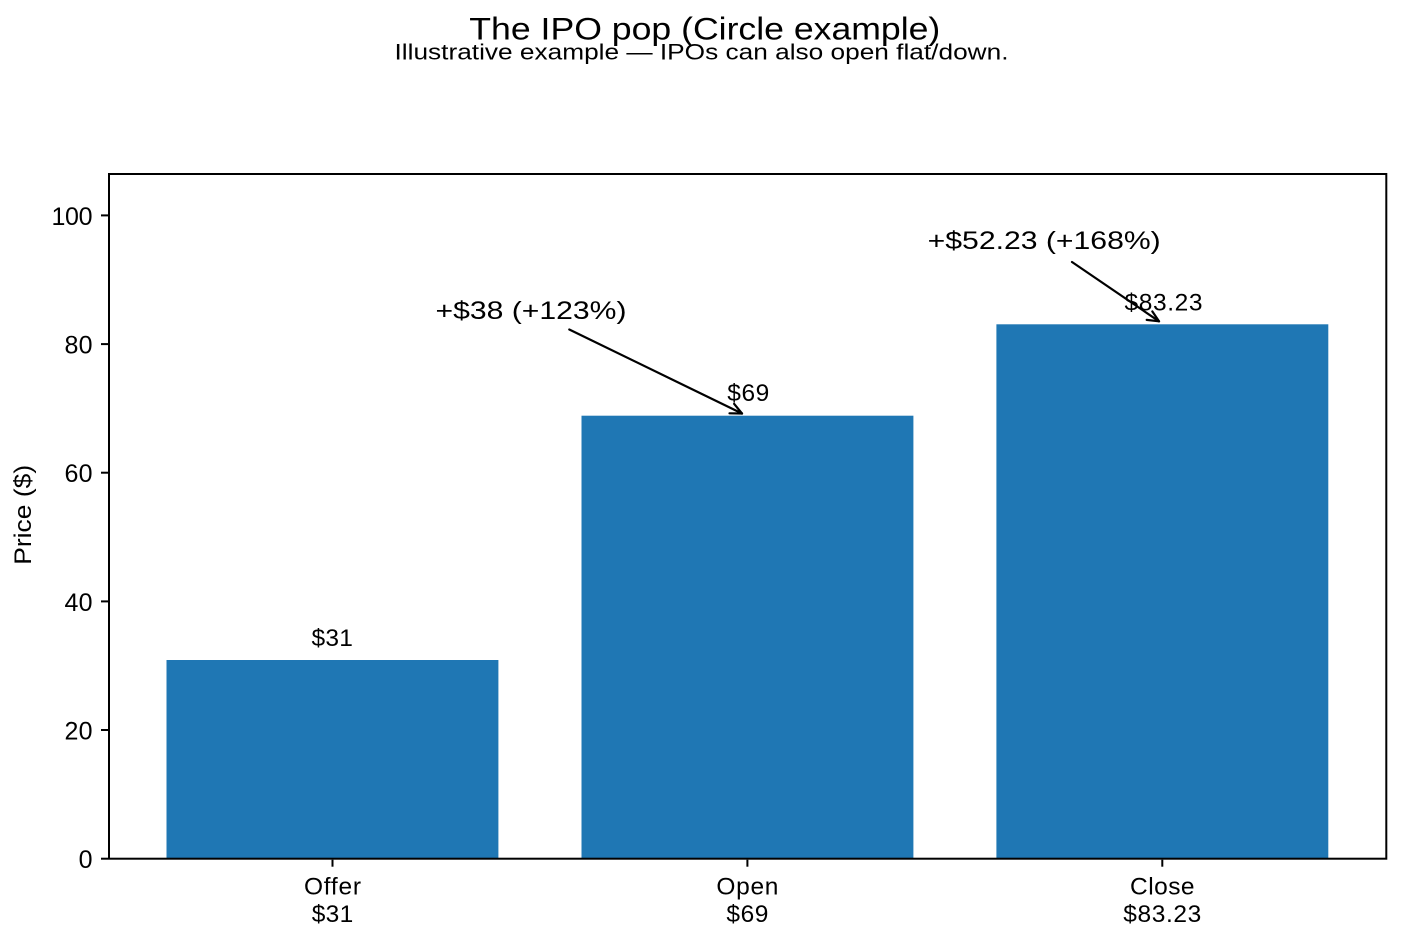 The image size is (1403, 941). Describe the element at coordinates (23, 515) in the screenshot. I see `svg-text: Price ($)` at that location.